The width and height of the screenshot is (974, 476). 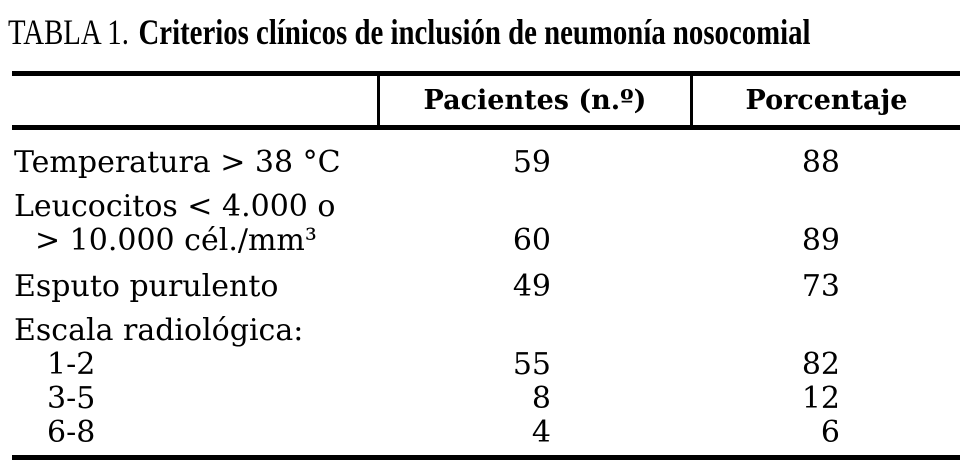 What do you see at coordinates (820, 398) in the screenshot?
I see `porcentaje-value: 12` at bounding box center [820, 398].